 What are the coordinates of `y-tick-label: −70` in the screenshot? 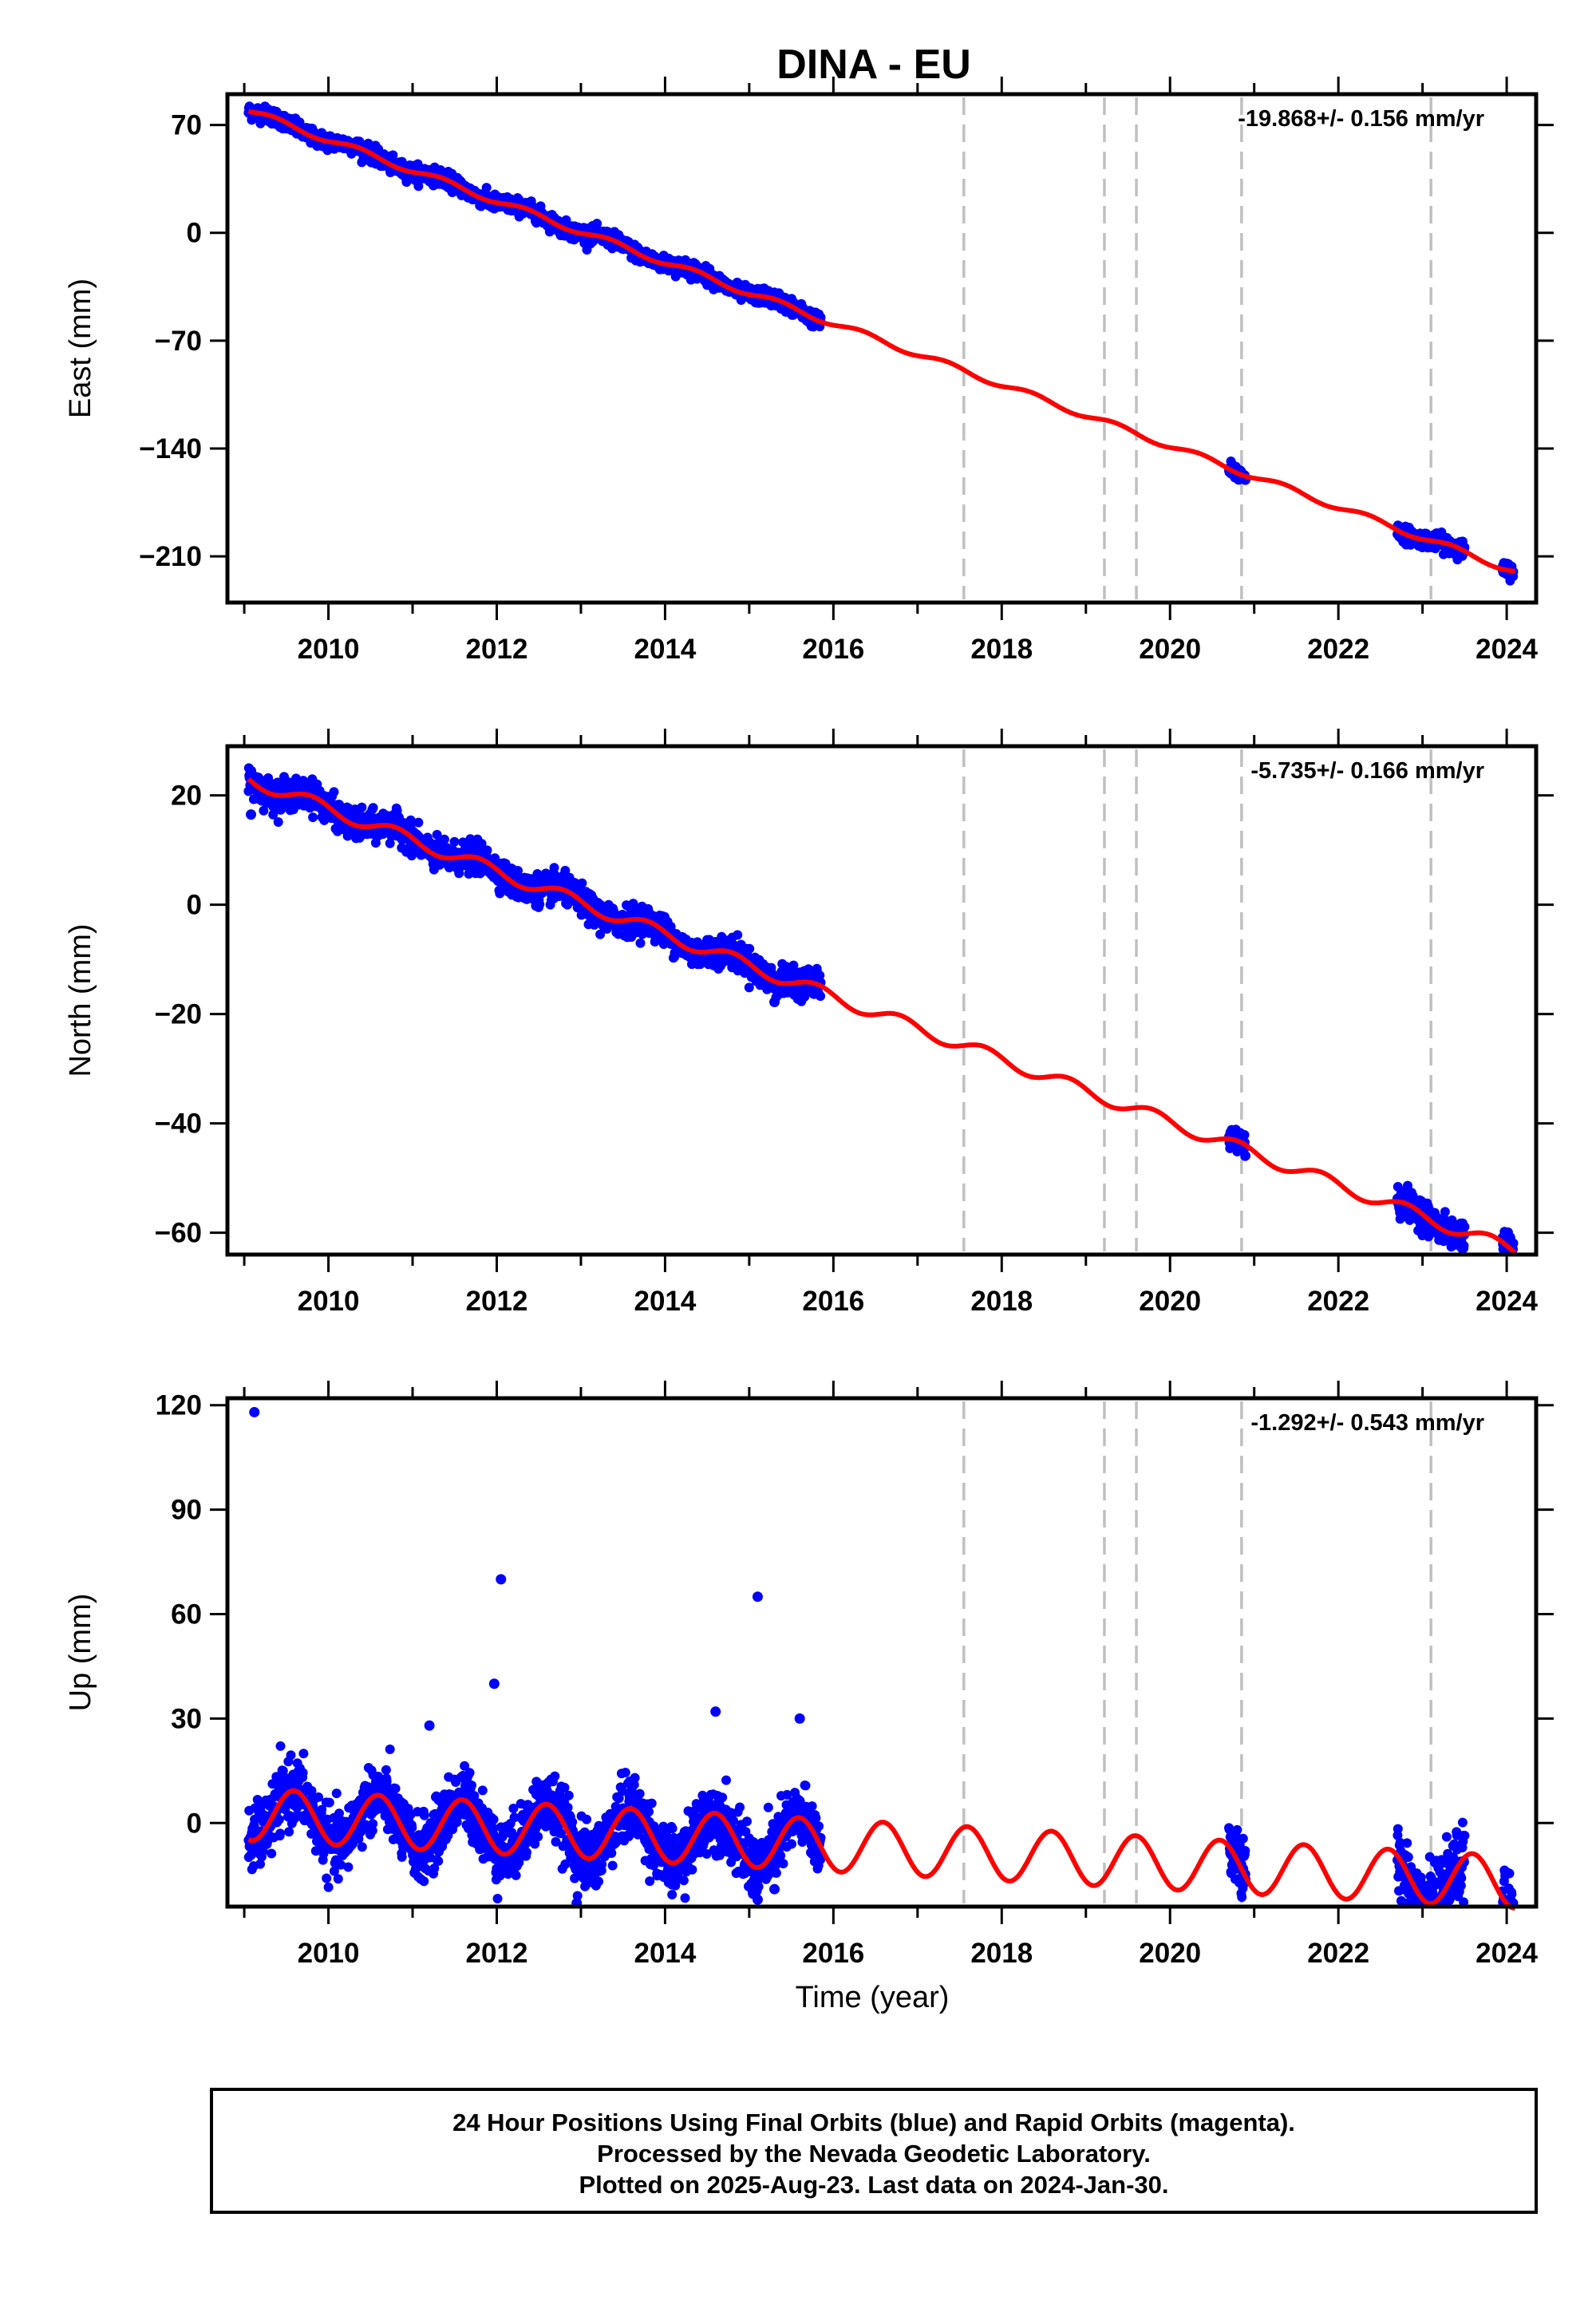 It's located at (178, 341).